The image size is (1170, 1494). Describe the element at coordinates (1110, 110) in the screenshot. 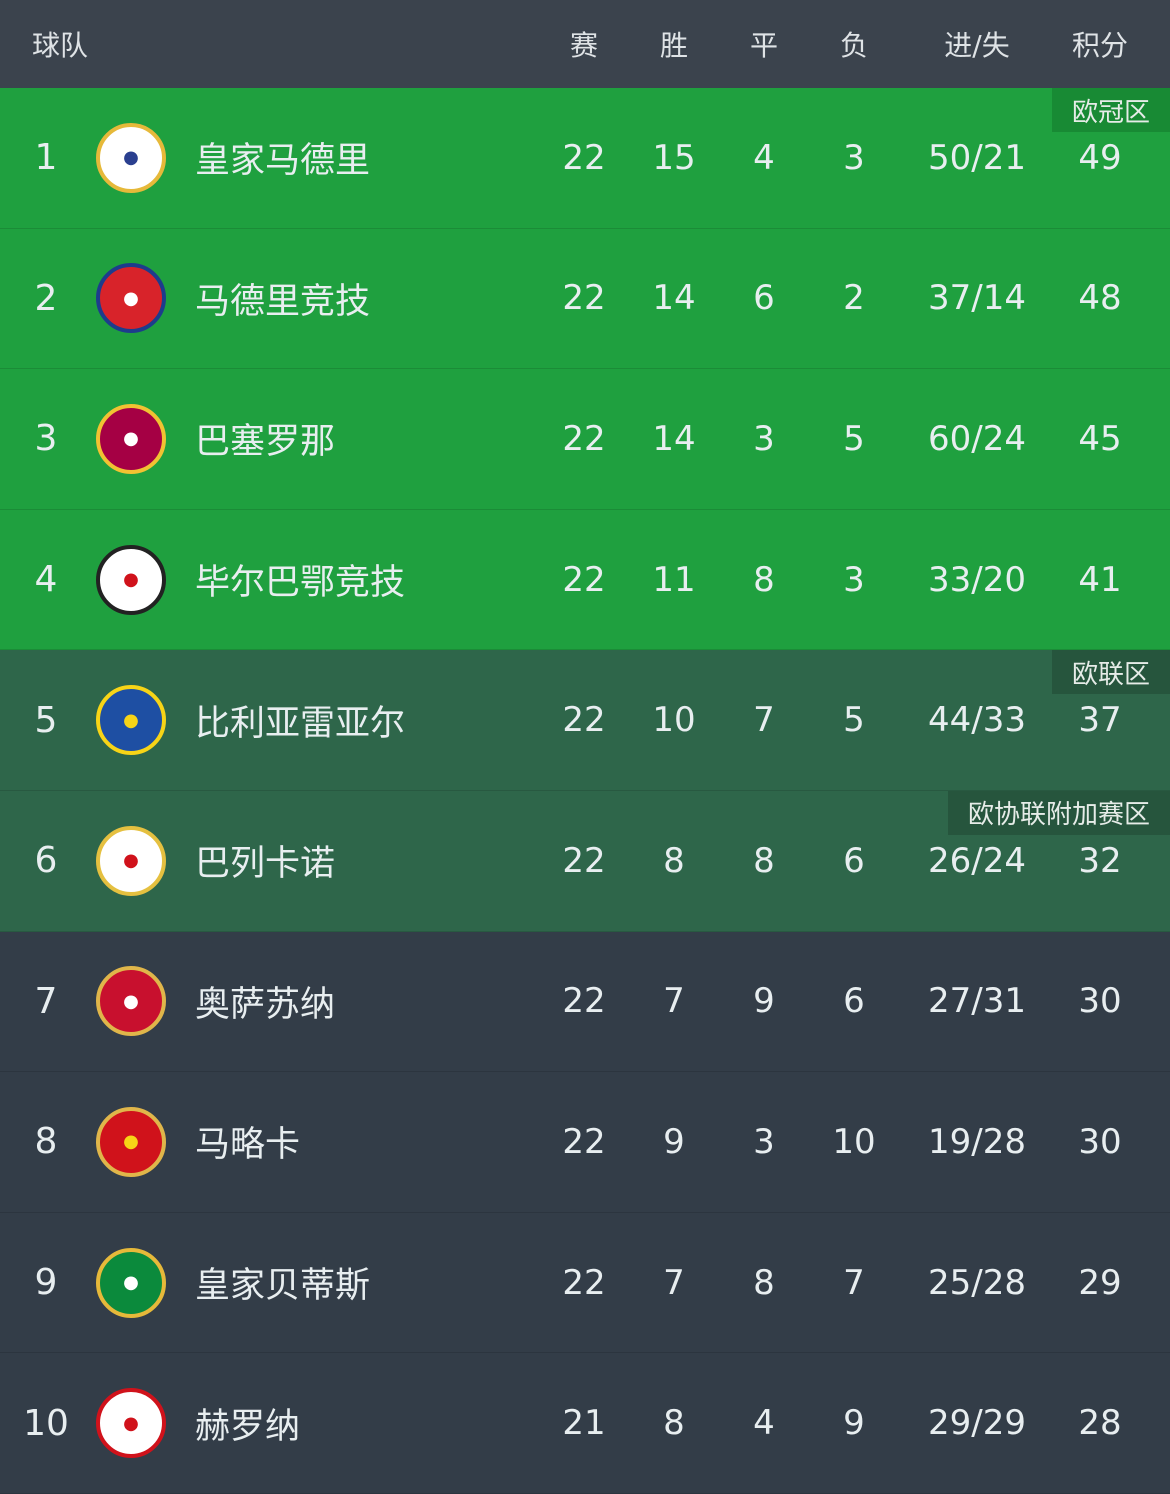

I see `zone-badge: 欧冠区` at that location.